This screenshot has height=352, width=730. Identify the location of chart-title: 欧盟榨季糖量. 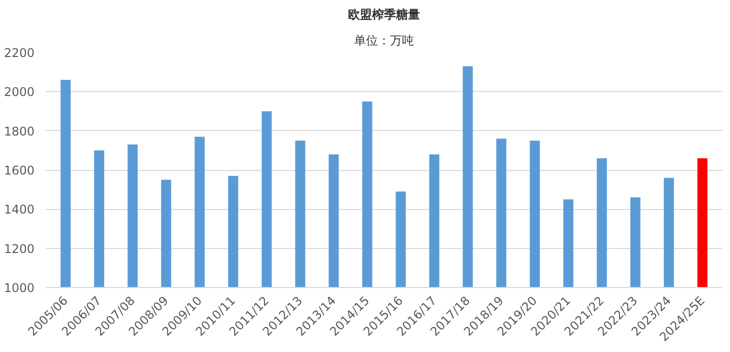
(384, 15).